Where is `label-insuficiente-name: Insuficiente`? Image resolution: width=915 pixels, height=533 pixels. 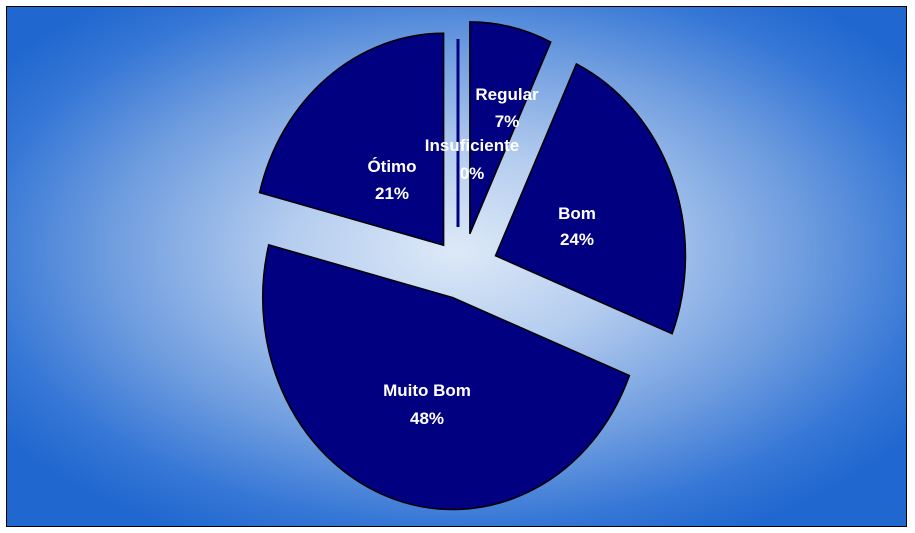 label-insuficiente-name: Insuficiente is located at coordinates (472, 145).